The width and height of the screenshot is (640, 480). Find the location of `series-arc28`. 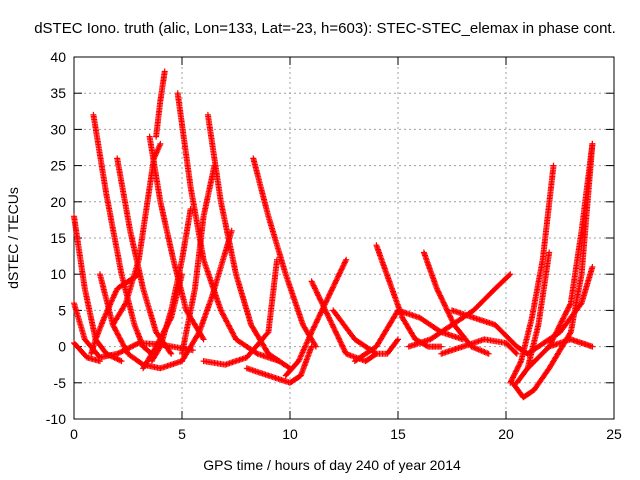

series-arc28 is located at coordinates (490, 332).